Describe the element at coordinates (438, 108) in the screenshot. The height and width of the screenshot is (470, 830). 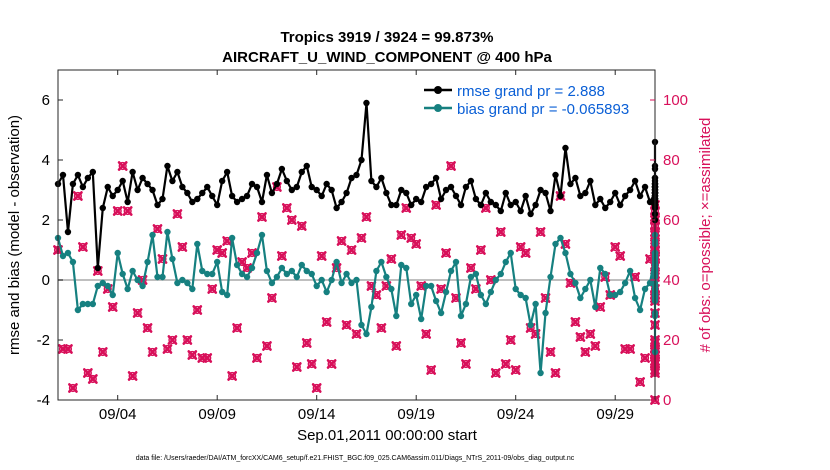
I see `legend-bias-marker` at that location.